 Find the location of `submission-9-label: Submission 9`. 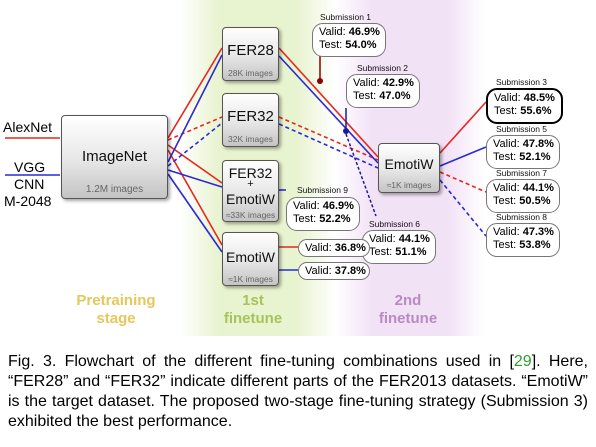

submission-9-label: Submission 9 is located at coordinates (323, 190).